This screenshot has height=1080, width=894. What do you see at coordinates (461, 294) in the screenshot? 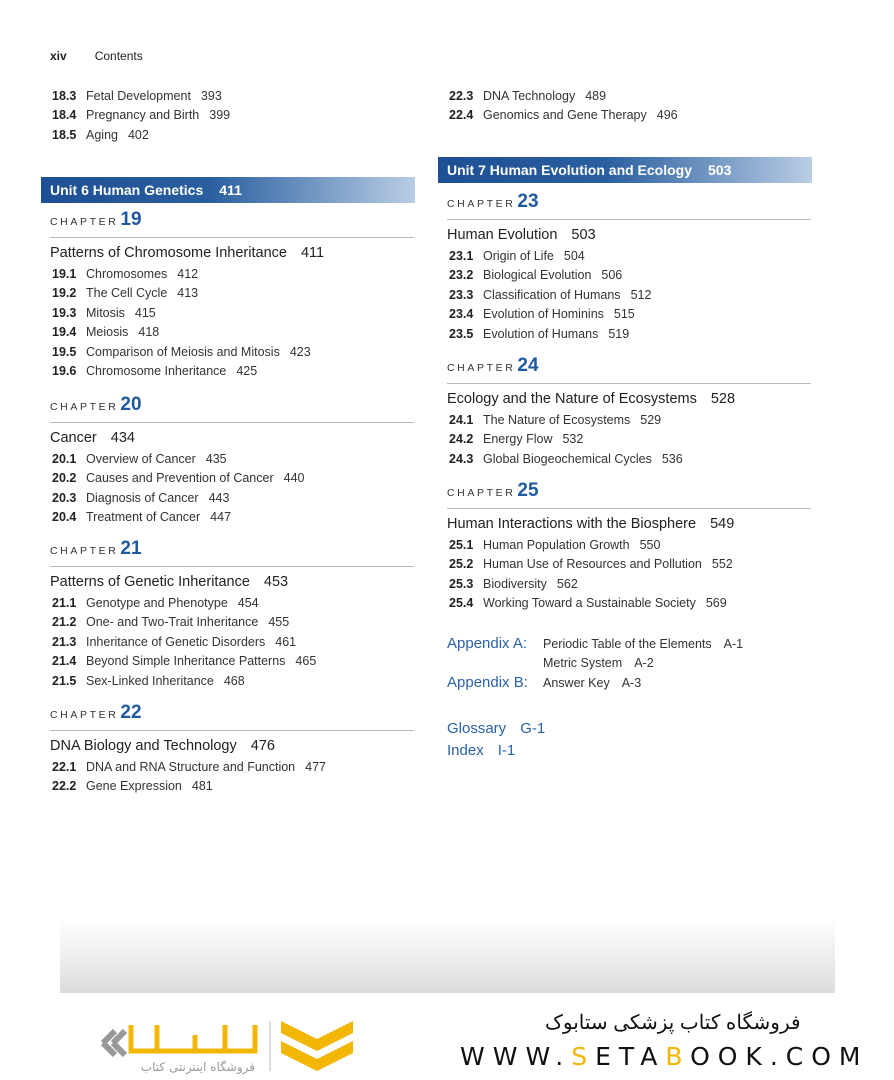
I see `section-number: 23.3` at bounding box center [461, 294].